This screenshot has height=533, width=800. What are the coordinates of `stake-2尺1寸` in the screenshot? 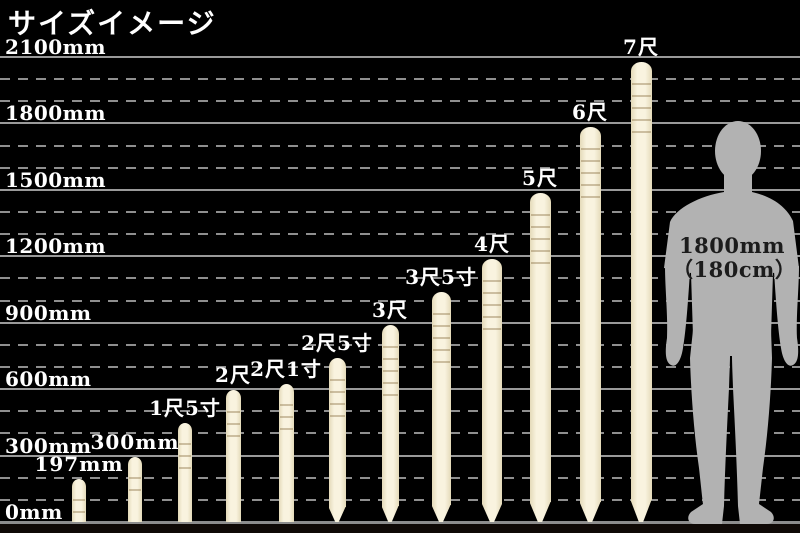 It's located at (286, 452).